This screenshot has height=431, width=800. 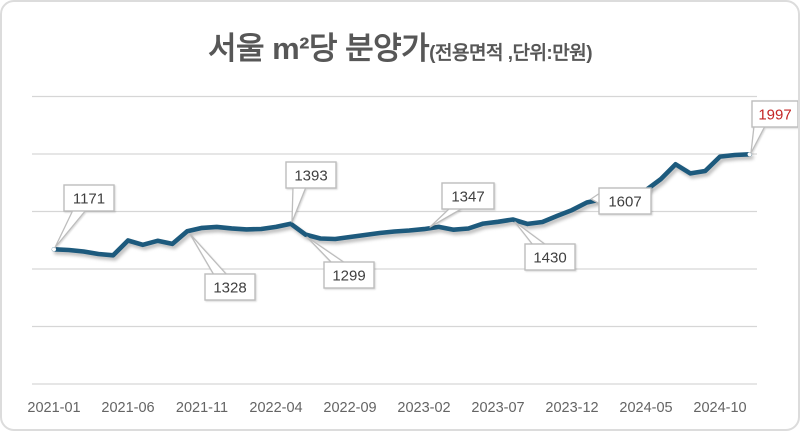 What do you see at coordinates (54, 249) in the screenshot?
I see `first-point-marker` at bounding box center [54, 249].